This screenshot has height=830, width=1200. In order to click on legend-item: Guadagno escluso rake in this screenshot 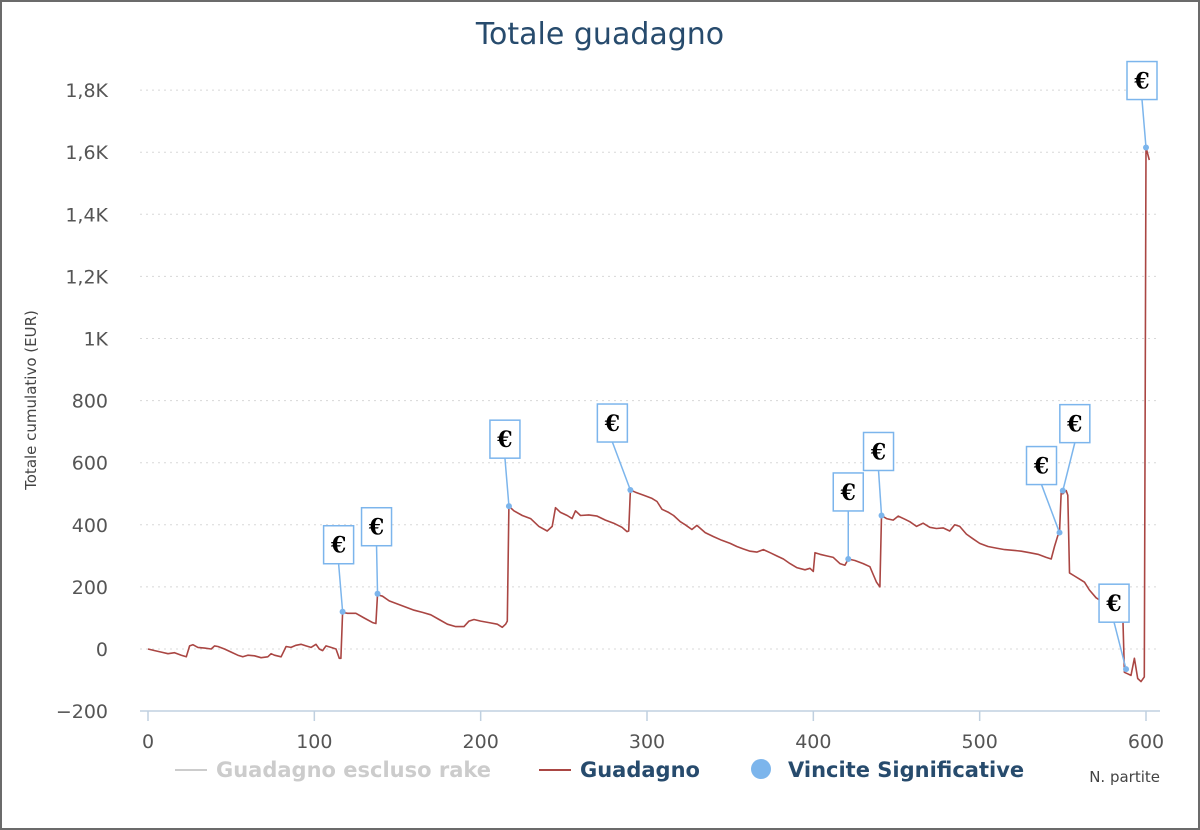, I will do `click(333, 770)`.